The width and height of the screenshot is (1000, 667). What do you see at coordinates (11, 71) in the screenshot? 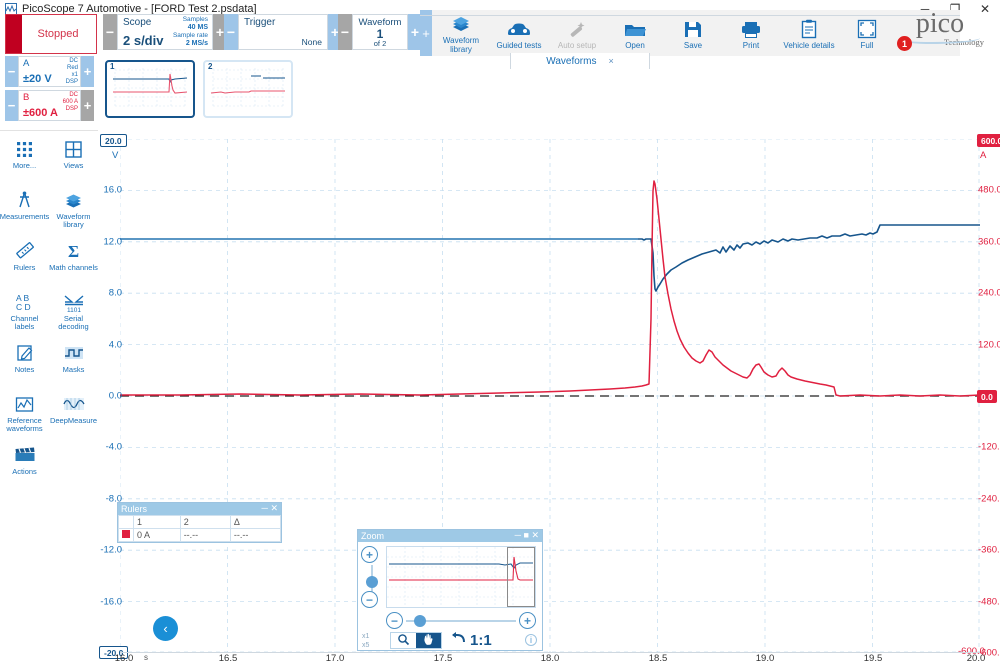
I see `channel-a-decrease-button: −` at bounding box center [11, 71].